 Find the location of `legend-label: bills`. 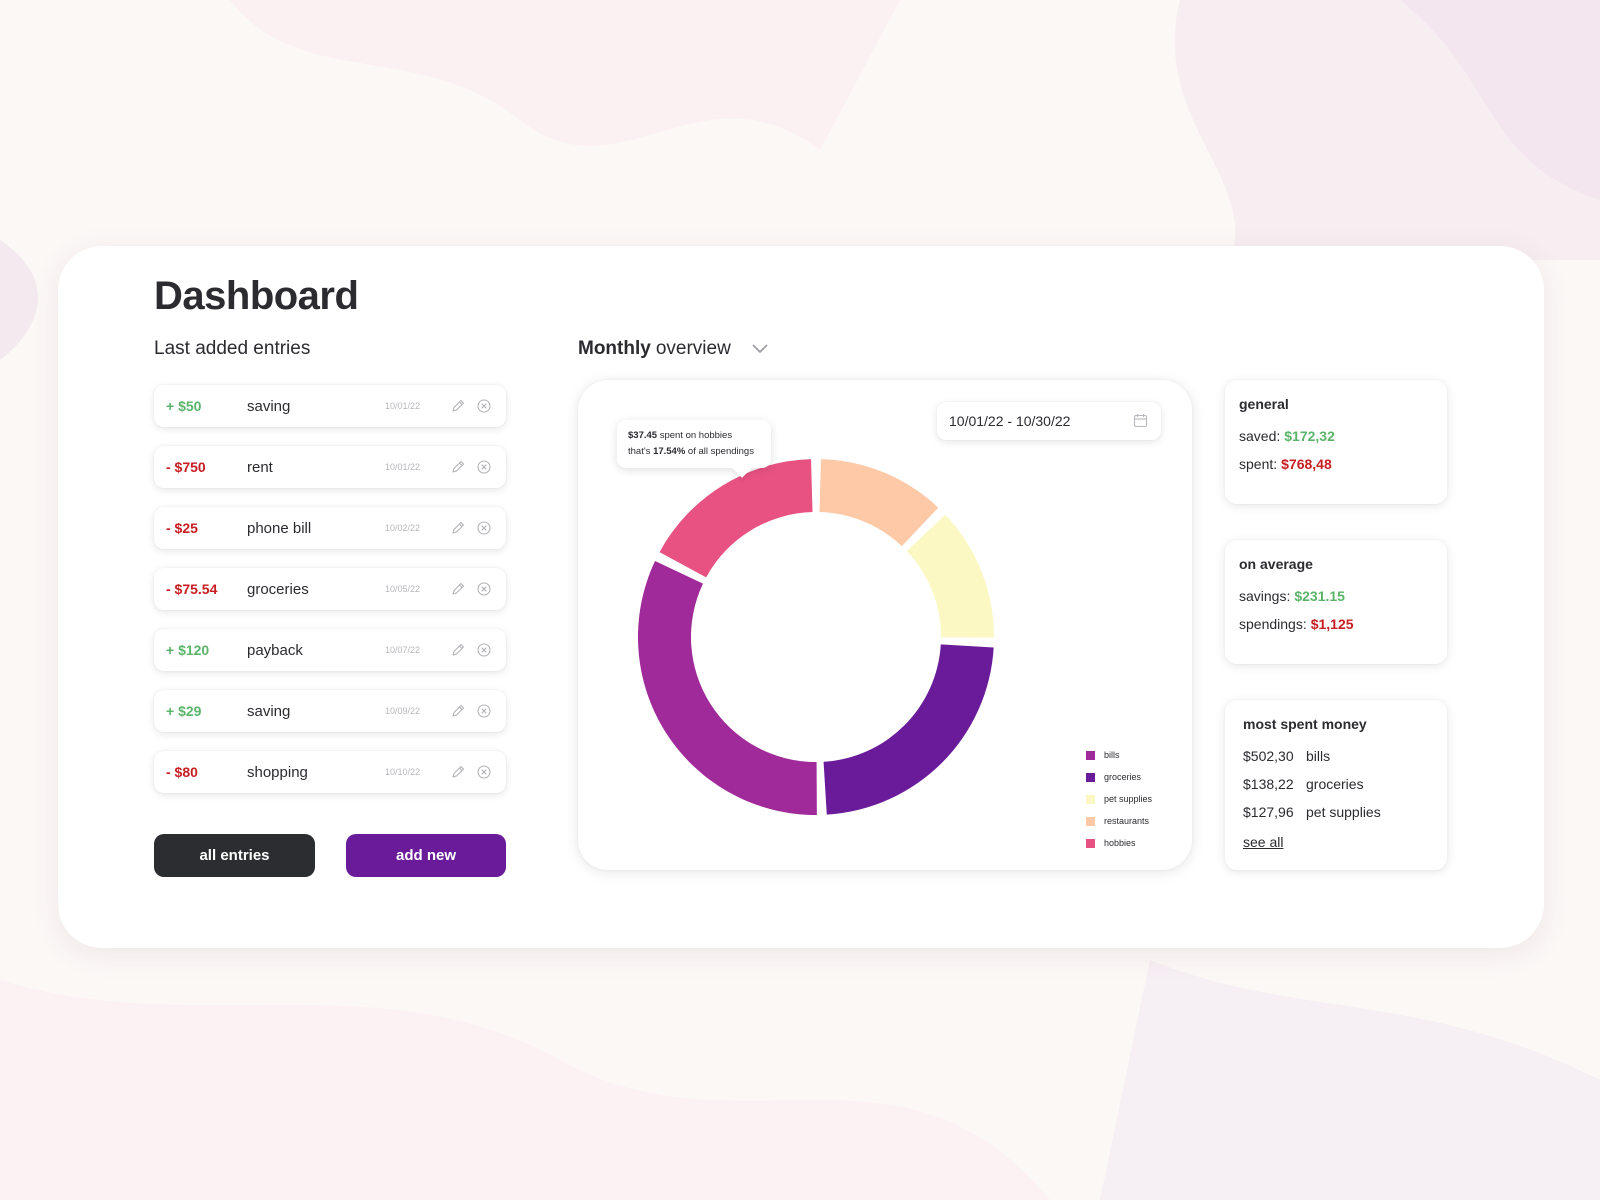

legend-label: bills is located at coordinates (1112, 755).